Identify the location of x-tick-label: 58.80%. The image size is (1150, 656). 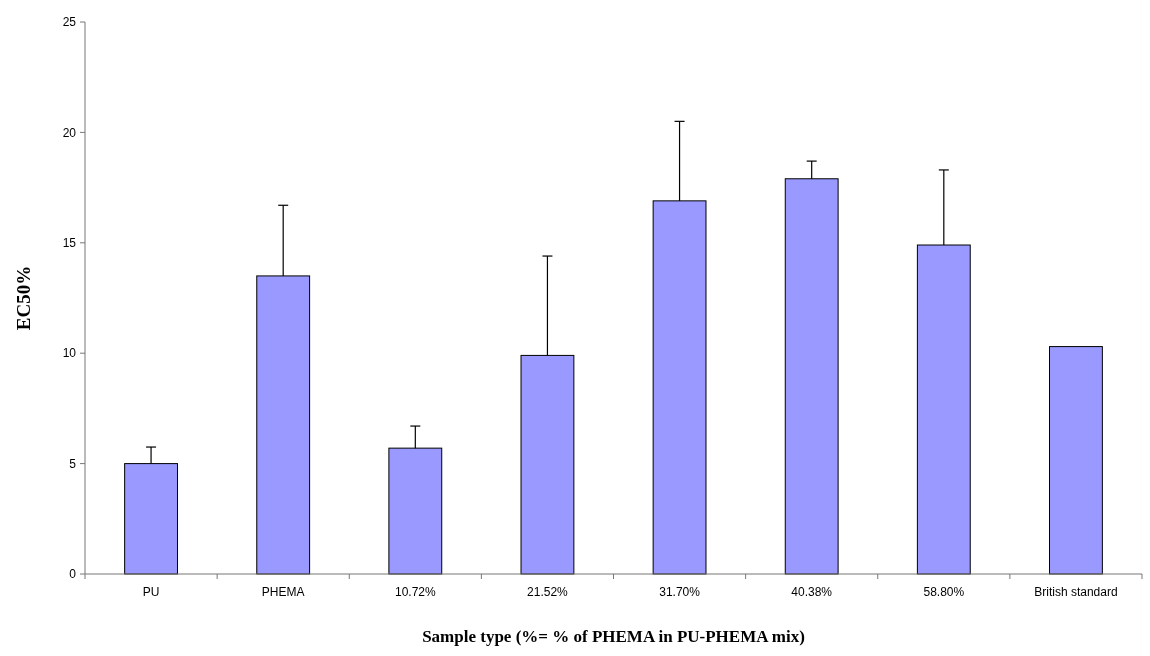
(944, 592).